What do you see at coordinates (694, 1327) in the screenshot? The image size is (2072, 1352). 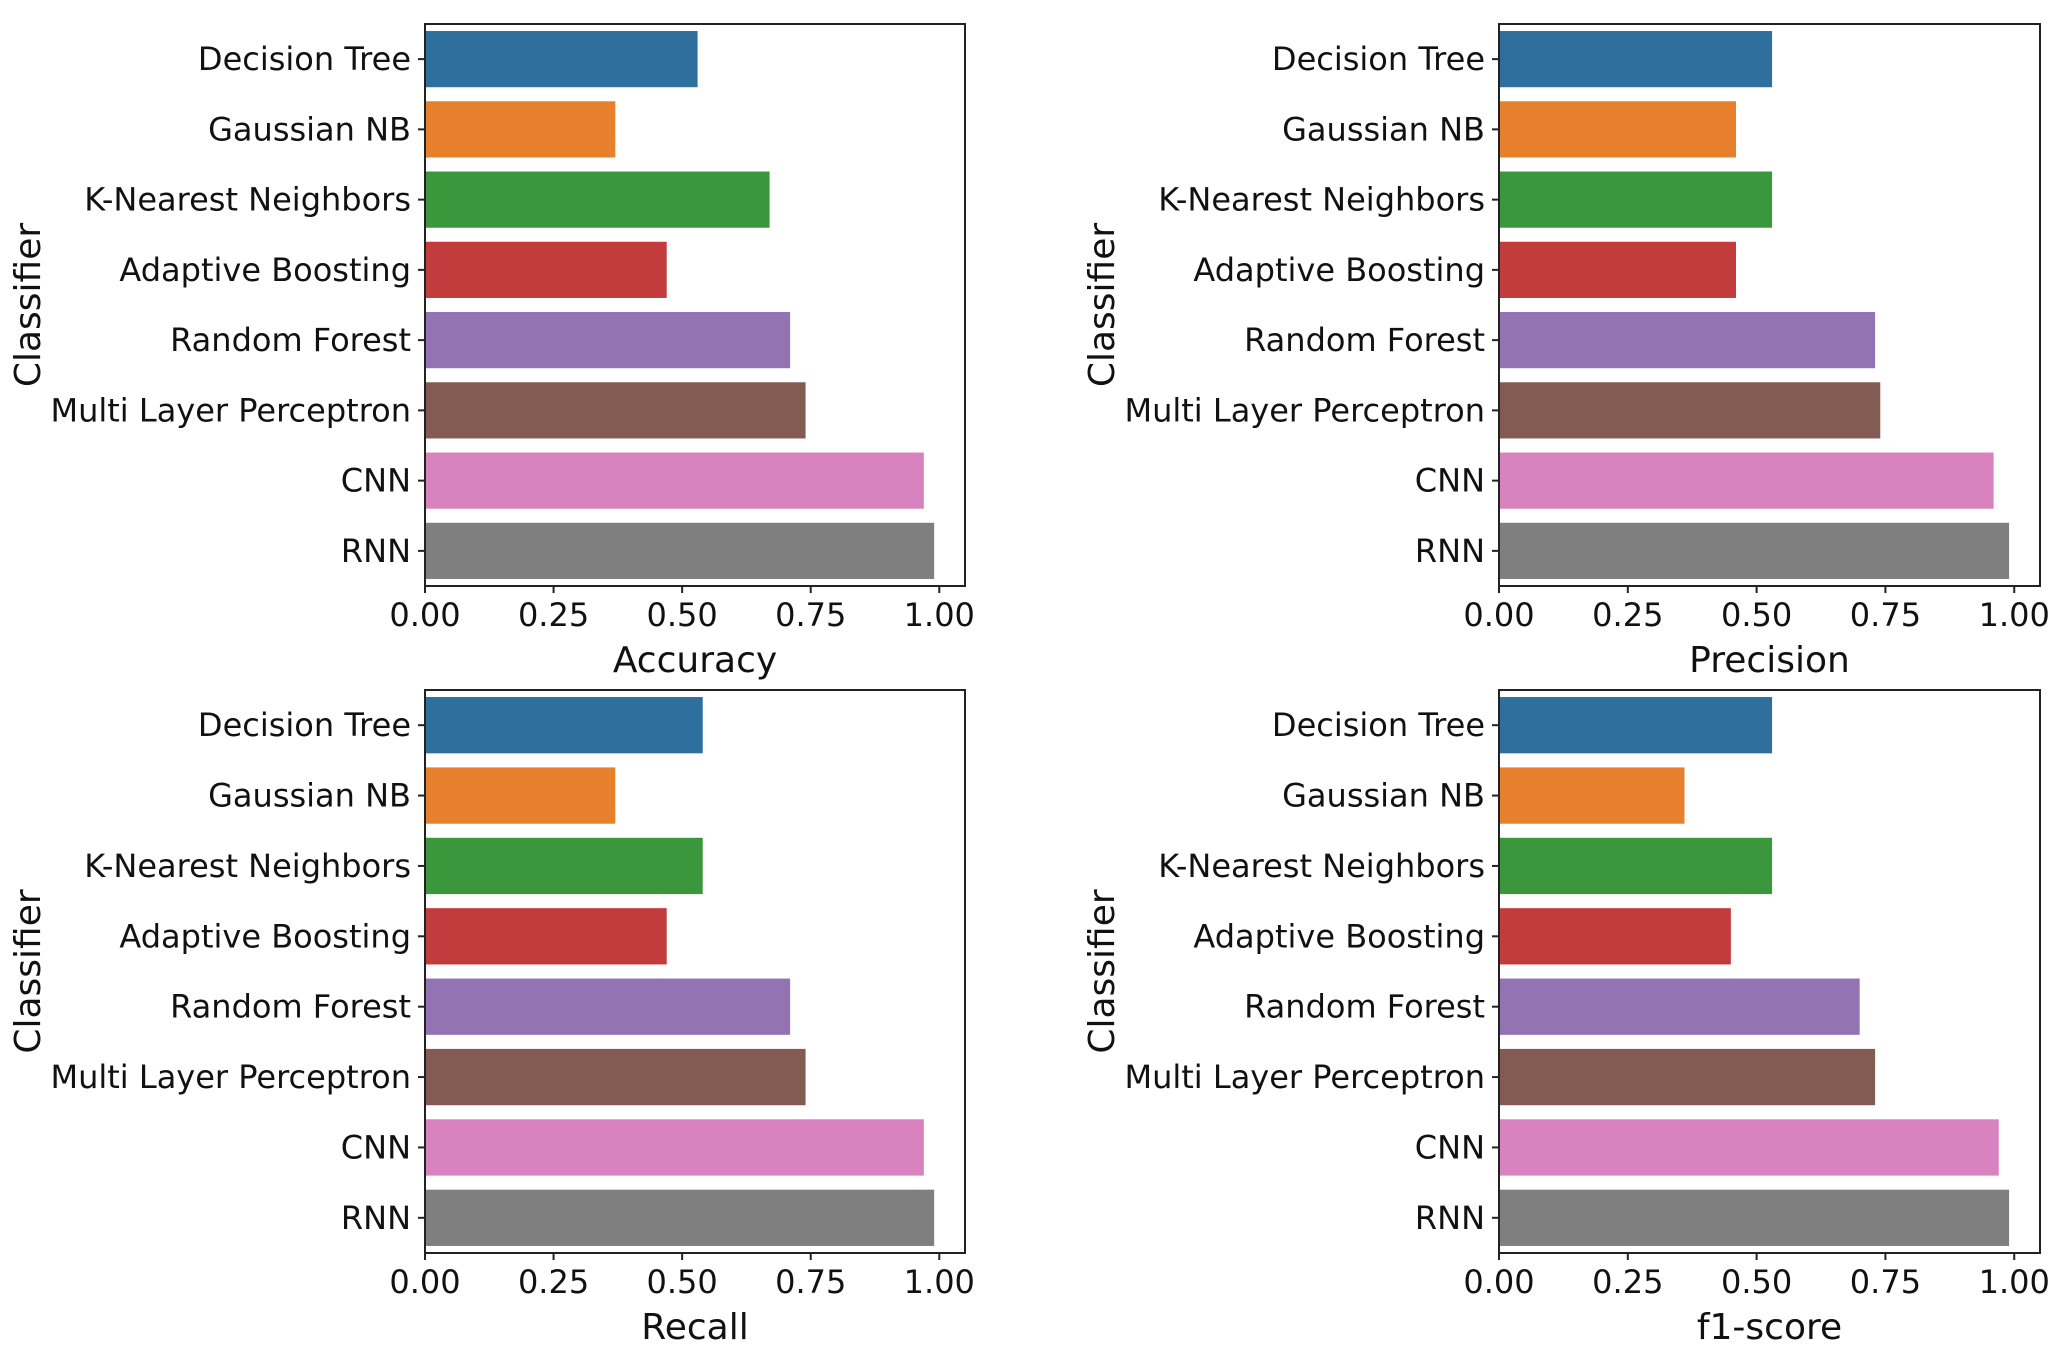 I see `x-axis-label: Recall` at bounding box center [694, 1327].